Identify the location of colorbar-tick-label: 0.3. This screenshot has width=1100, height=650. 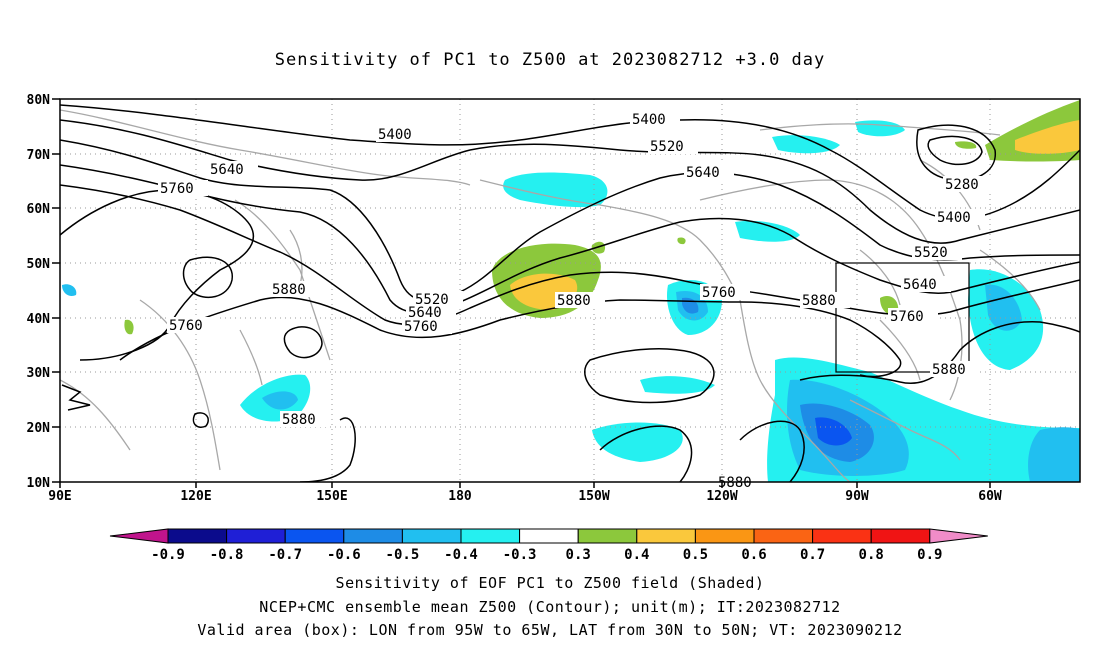
(578, 555).